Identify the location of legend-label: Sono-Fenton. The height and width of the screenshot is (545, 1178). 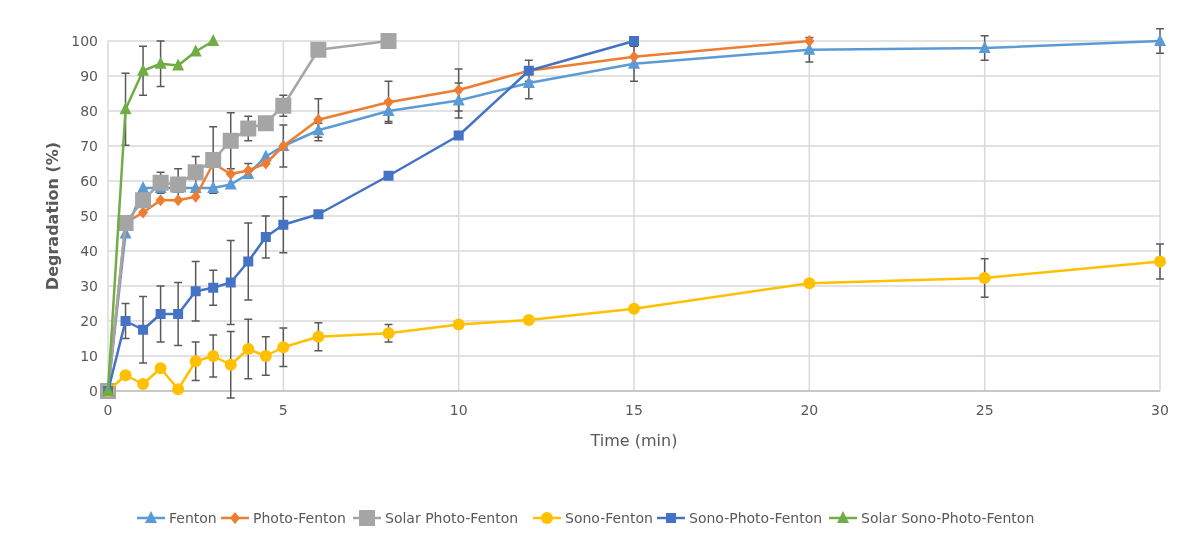
(609, 518).